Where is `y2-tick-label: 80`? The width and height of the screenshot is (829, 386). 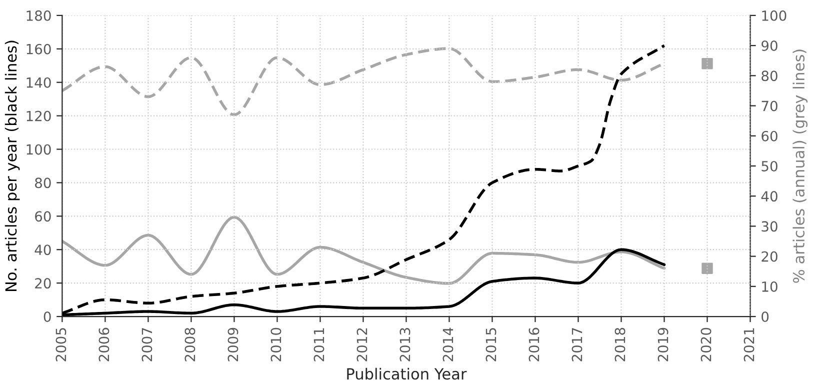 y2-tick-label: 80 is located at coordinates (770, 76).